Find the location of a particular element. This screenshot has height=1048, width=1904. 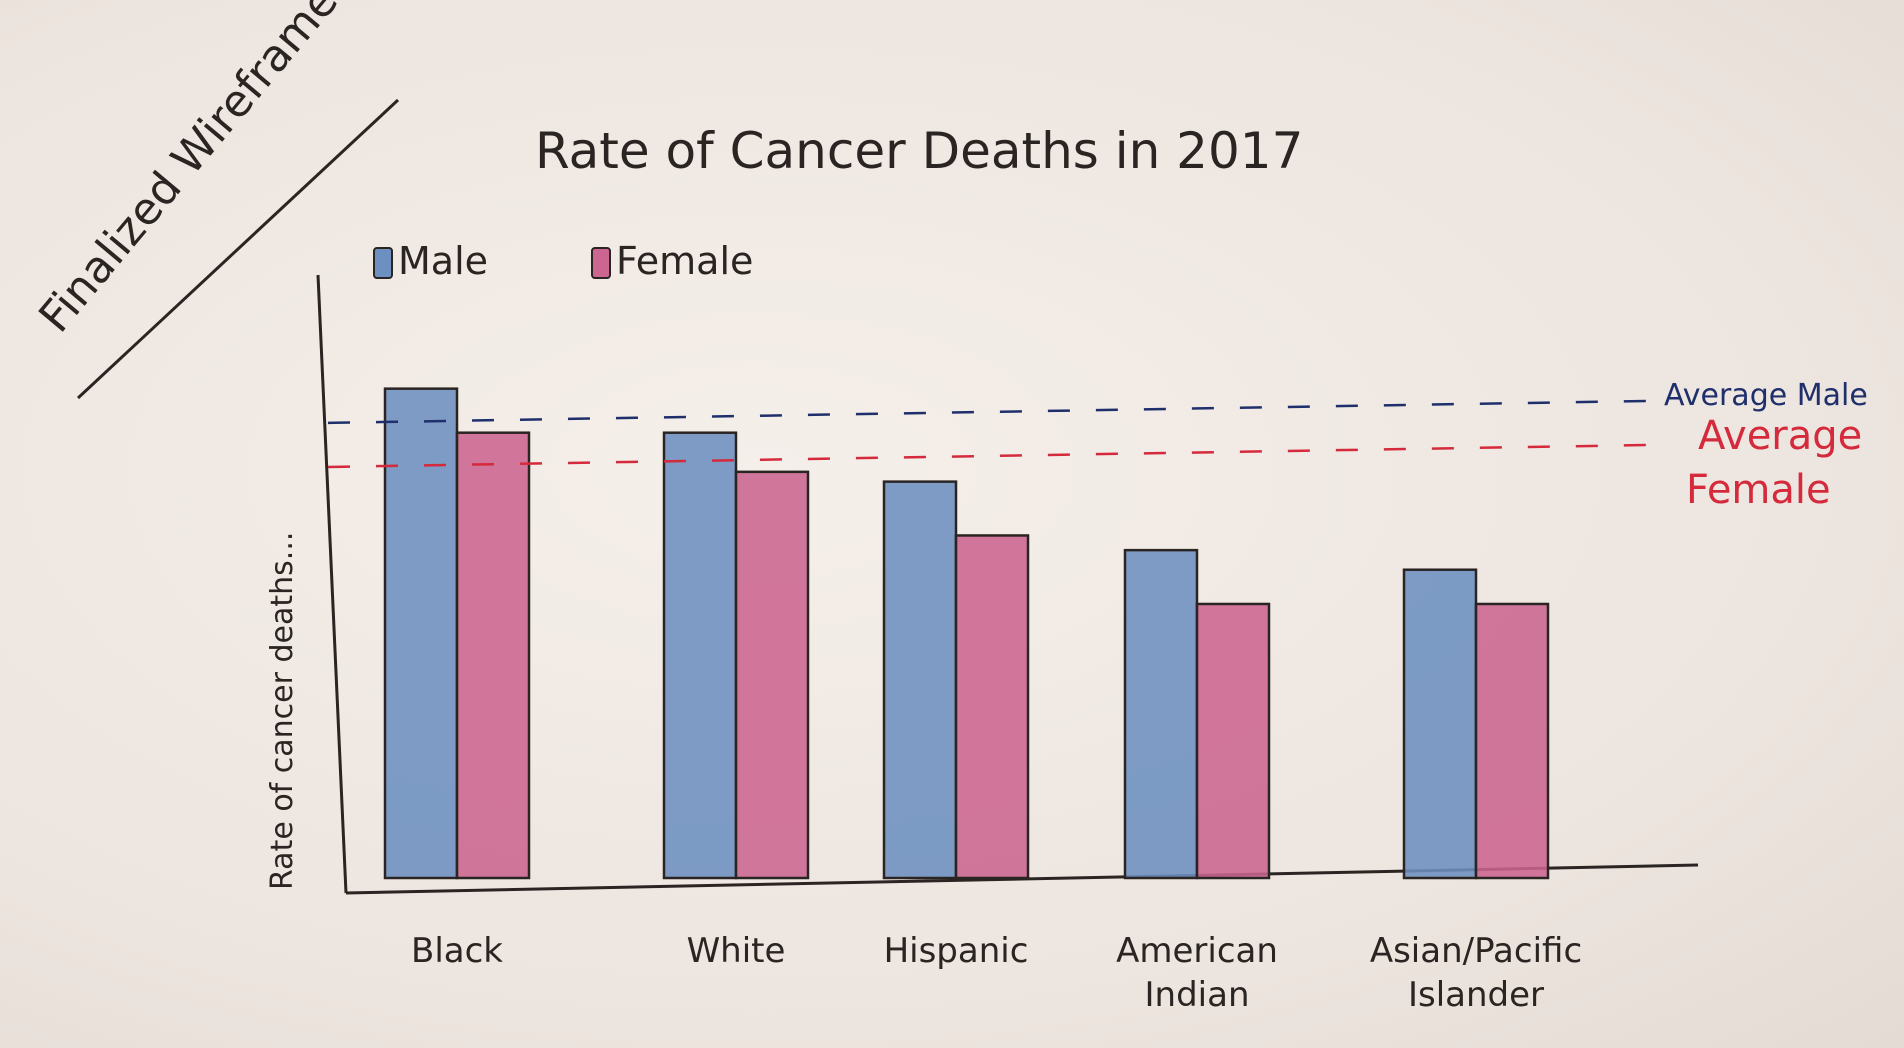

category-label-asian-pacific-islander: Asian/Pacific Islander is located at coordinates (1476, 973).